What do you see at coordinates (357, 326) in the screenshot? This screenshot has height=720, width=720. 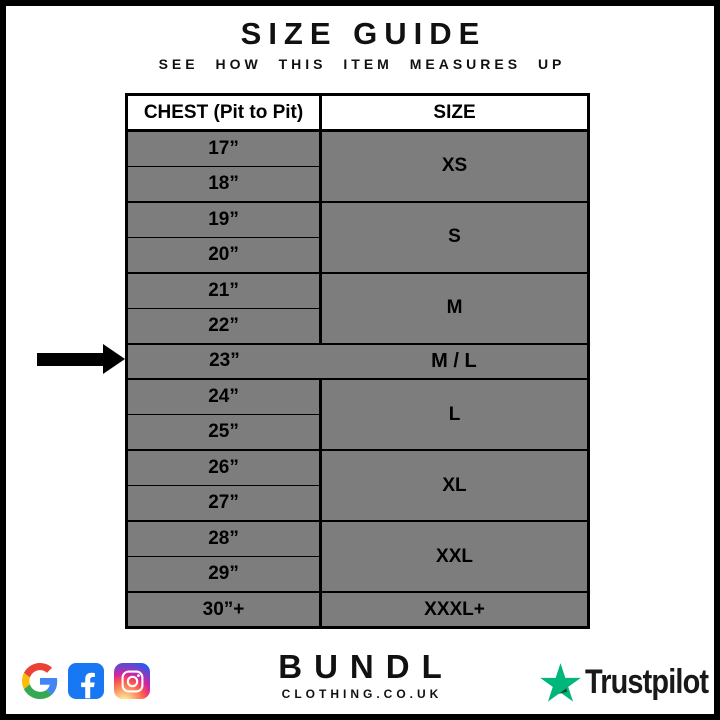 I see `table-row: 22”` at bounding box center [357, 326].